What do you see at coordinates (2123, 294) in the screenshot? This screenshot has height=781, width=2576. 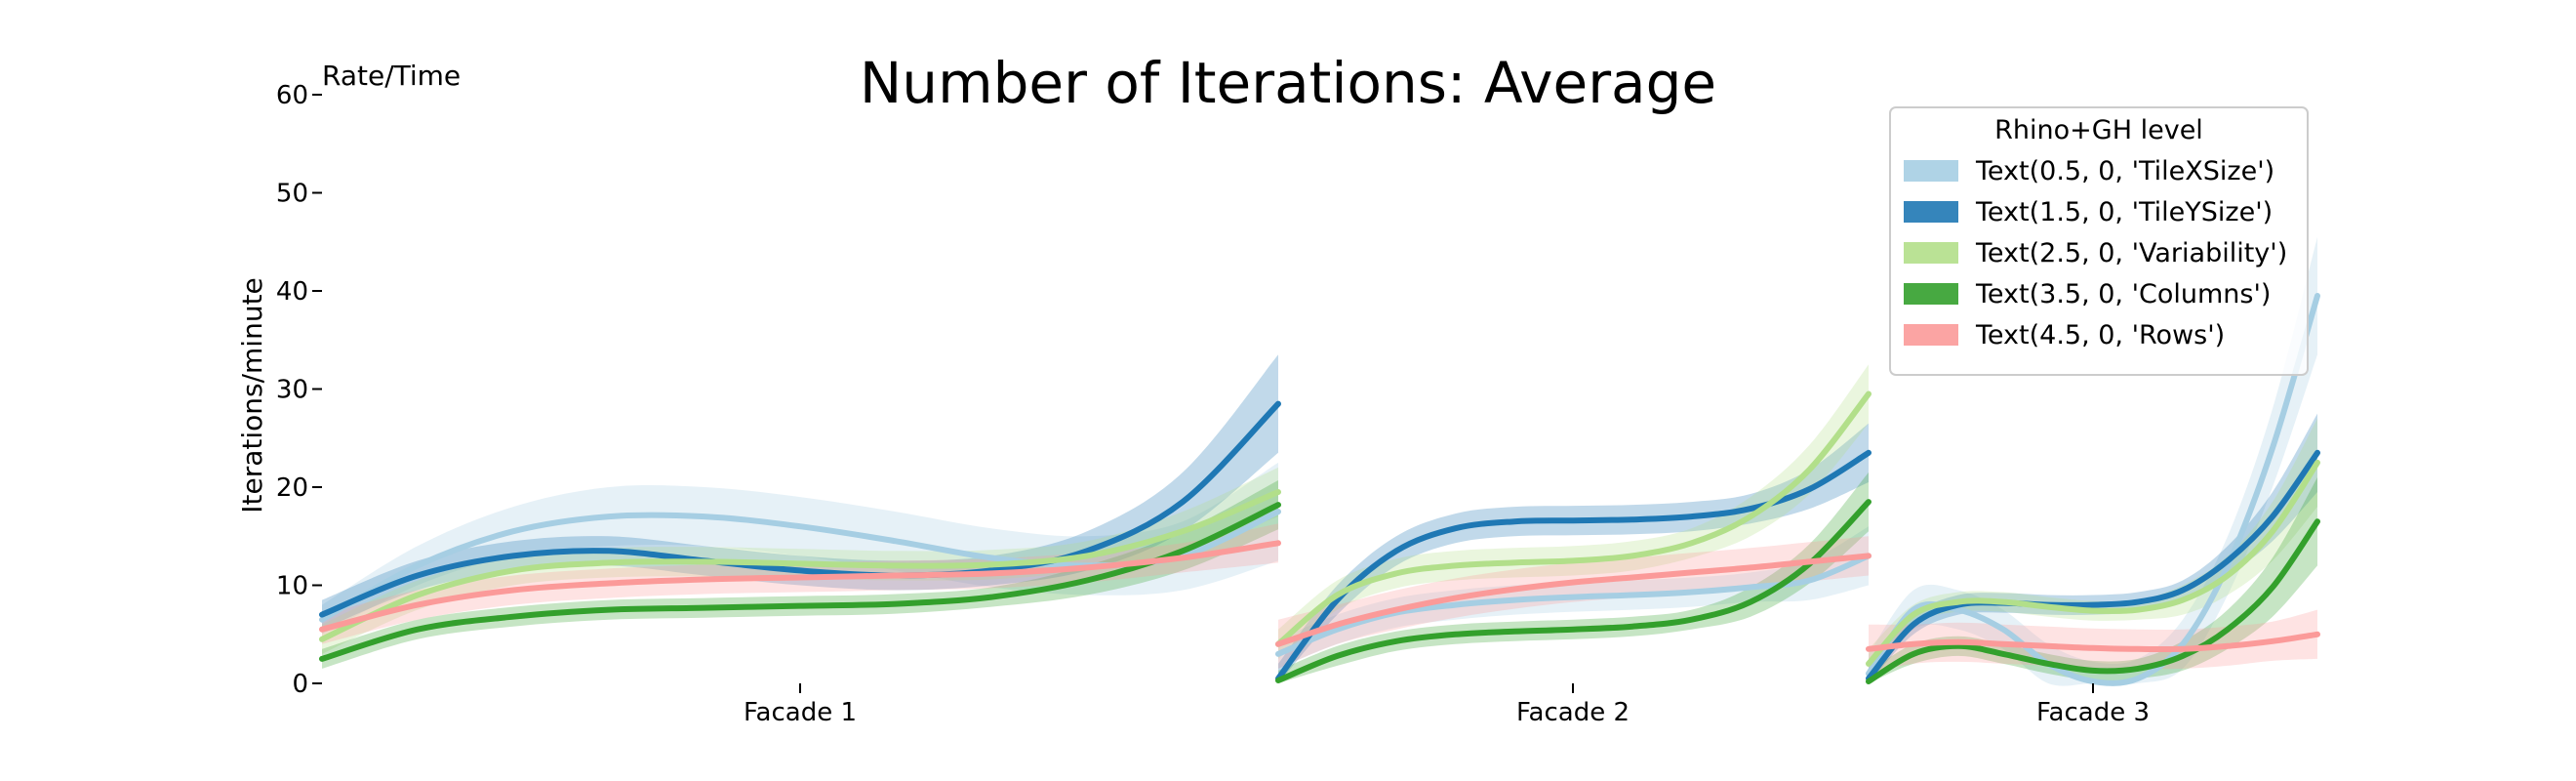 I see `legend-entry-label: Text(3.5, 0, 'Columns')` at bounding box center [2123, 294].